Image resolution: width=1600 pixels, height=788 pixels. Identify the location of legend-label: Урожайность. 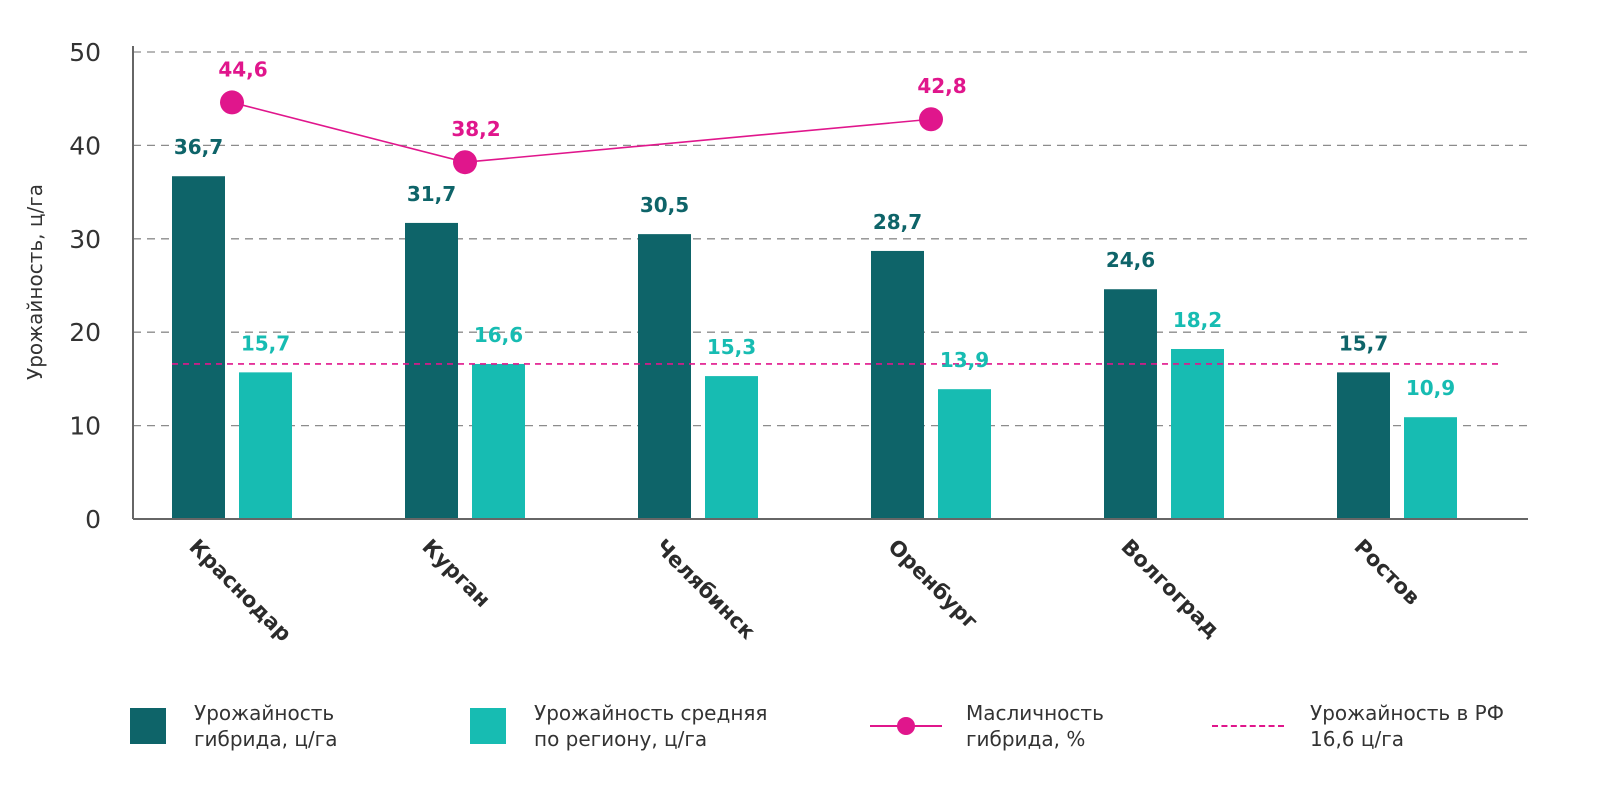
(264, 713).